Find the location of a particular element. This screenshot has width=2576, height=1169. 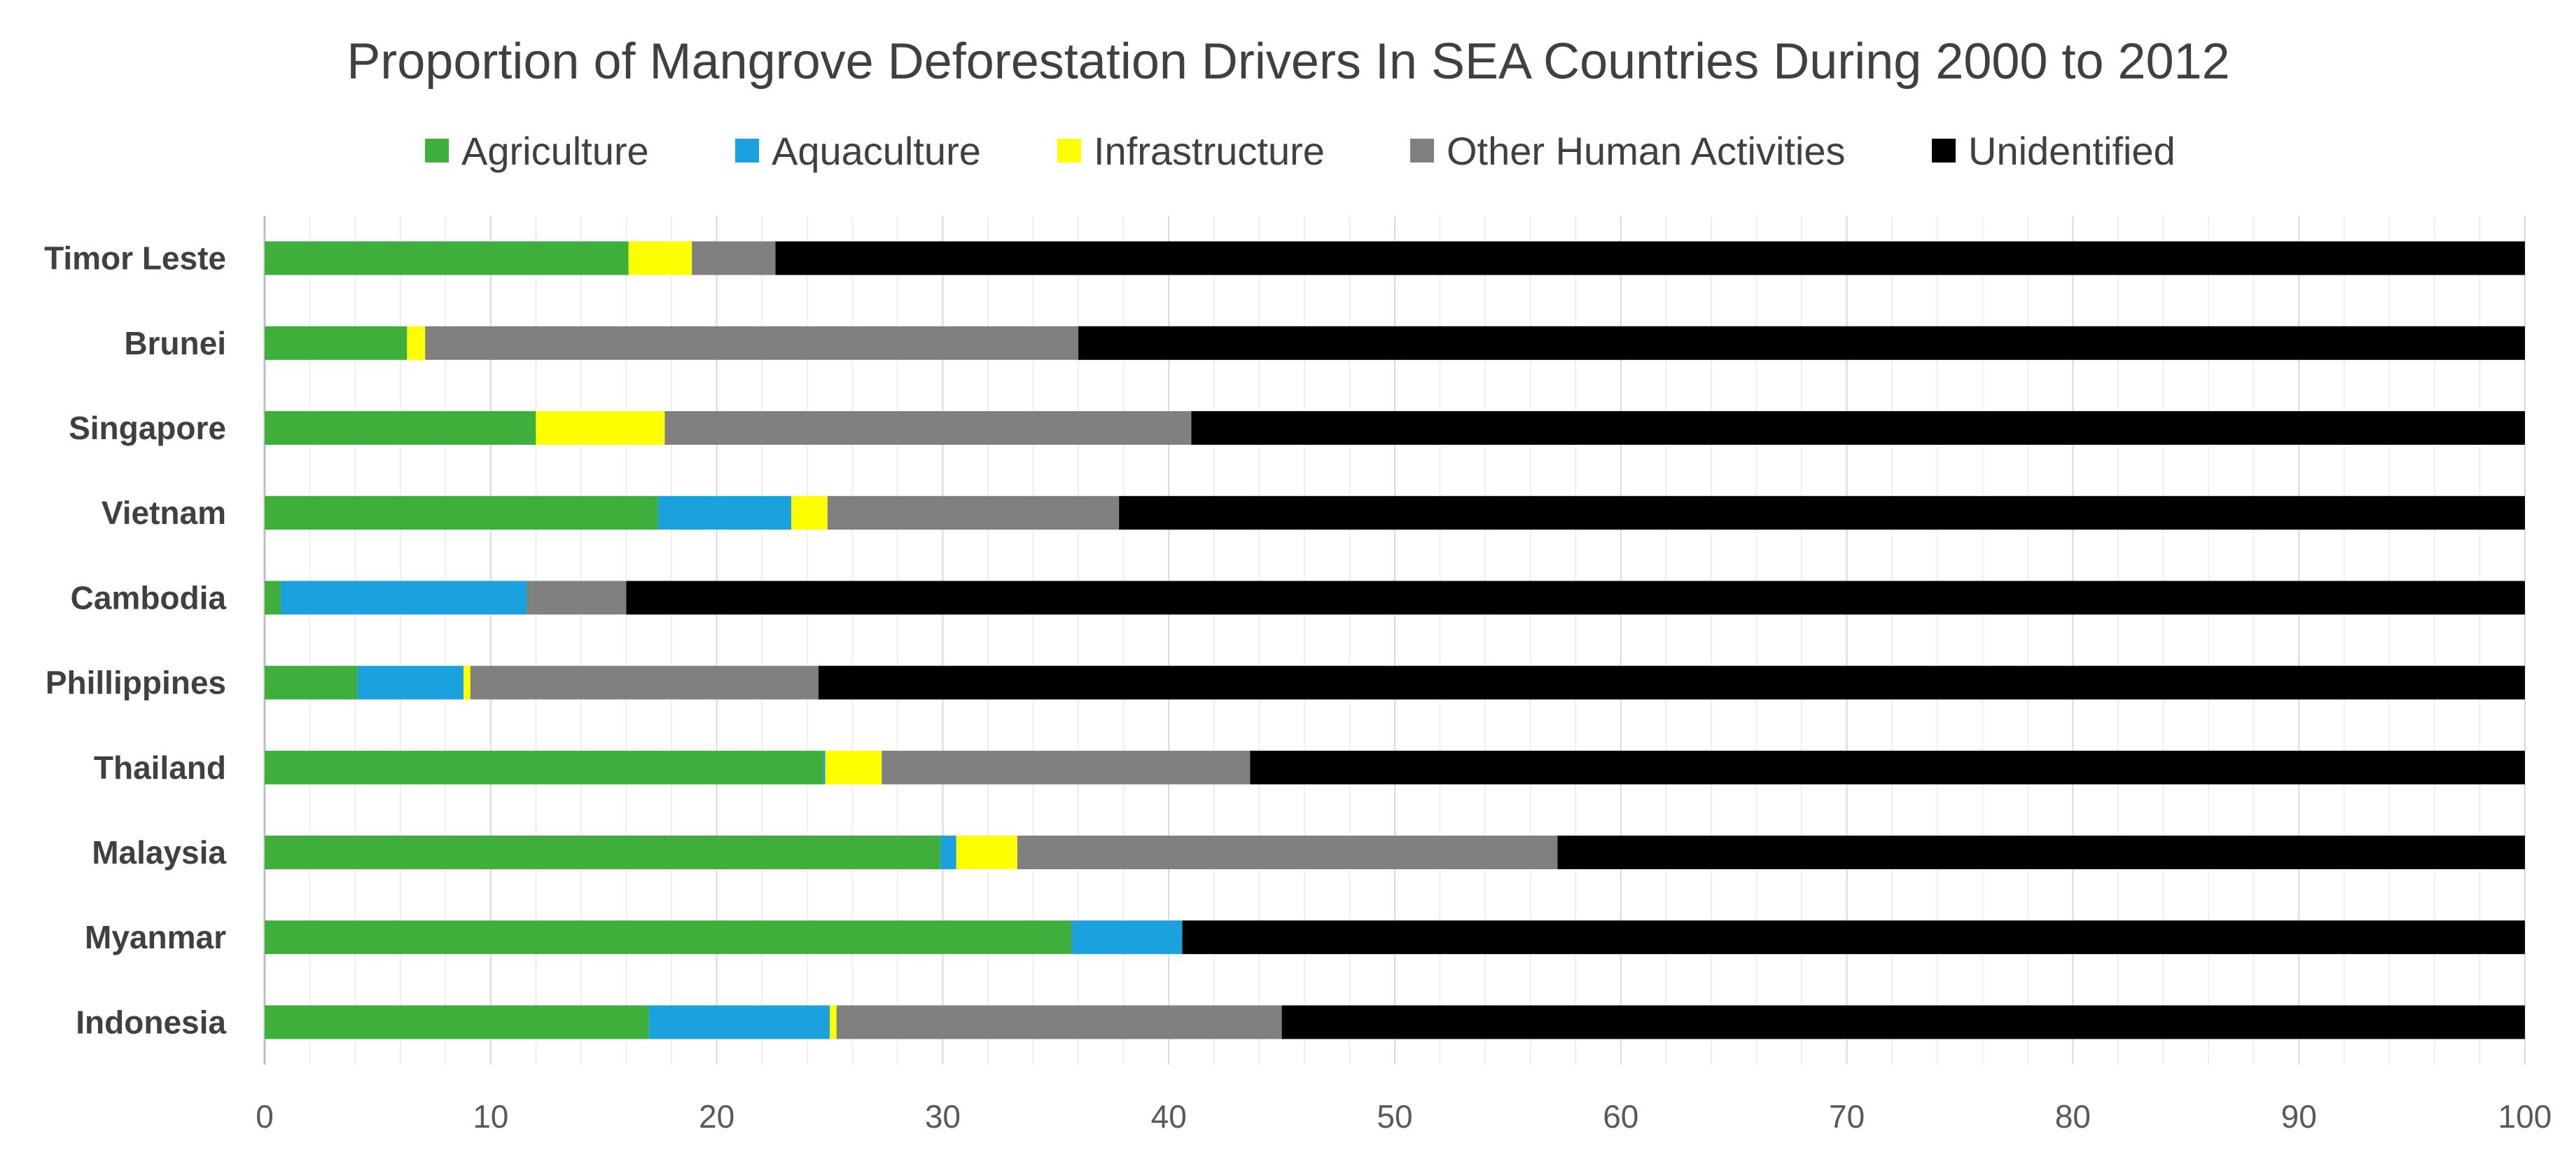

x-tick-label: 40 is located at coordinates (1169, 1116).